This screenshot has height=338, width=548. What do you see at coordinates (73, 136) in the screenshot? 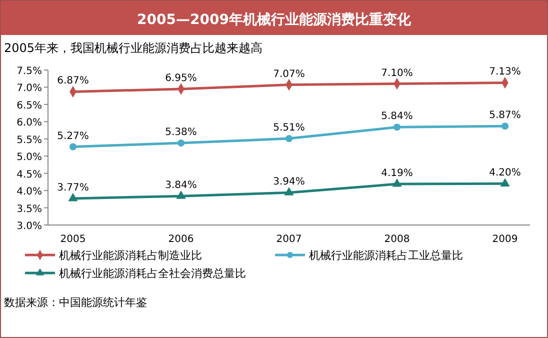
I see `data-label: 5.27%` at bounding box center [73, 136].